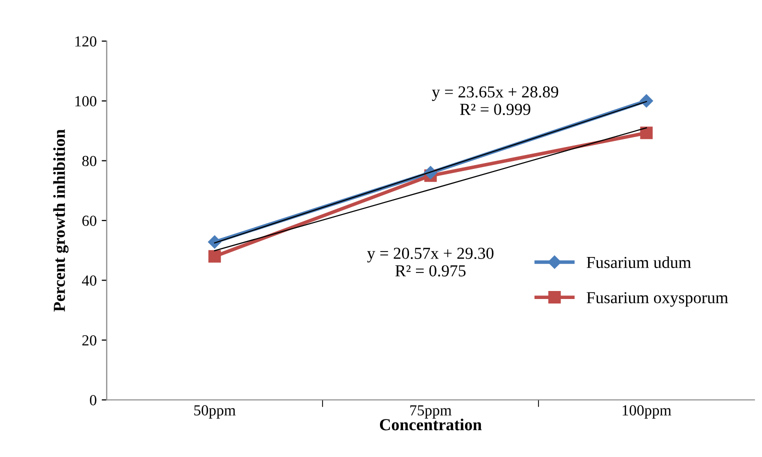  What do you see at coordinates (431, 412) in the screenshot?
I see `x-tick-label: 75ppm` at bounding box center [431, 412].